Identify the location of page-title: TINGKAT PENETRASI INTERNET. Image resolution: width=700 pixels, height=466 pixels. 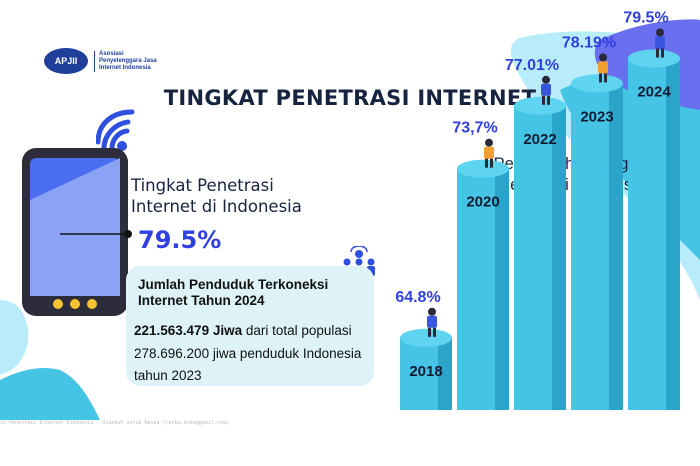
(350, 98).